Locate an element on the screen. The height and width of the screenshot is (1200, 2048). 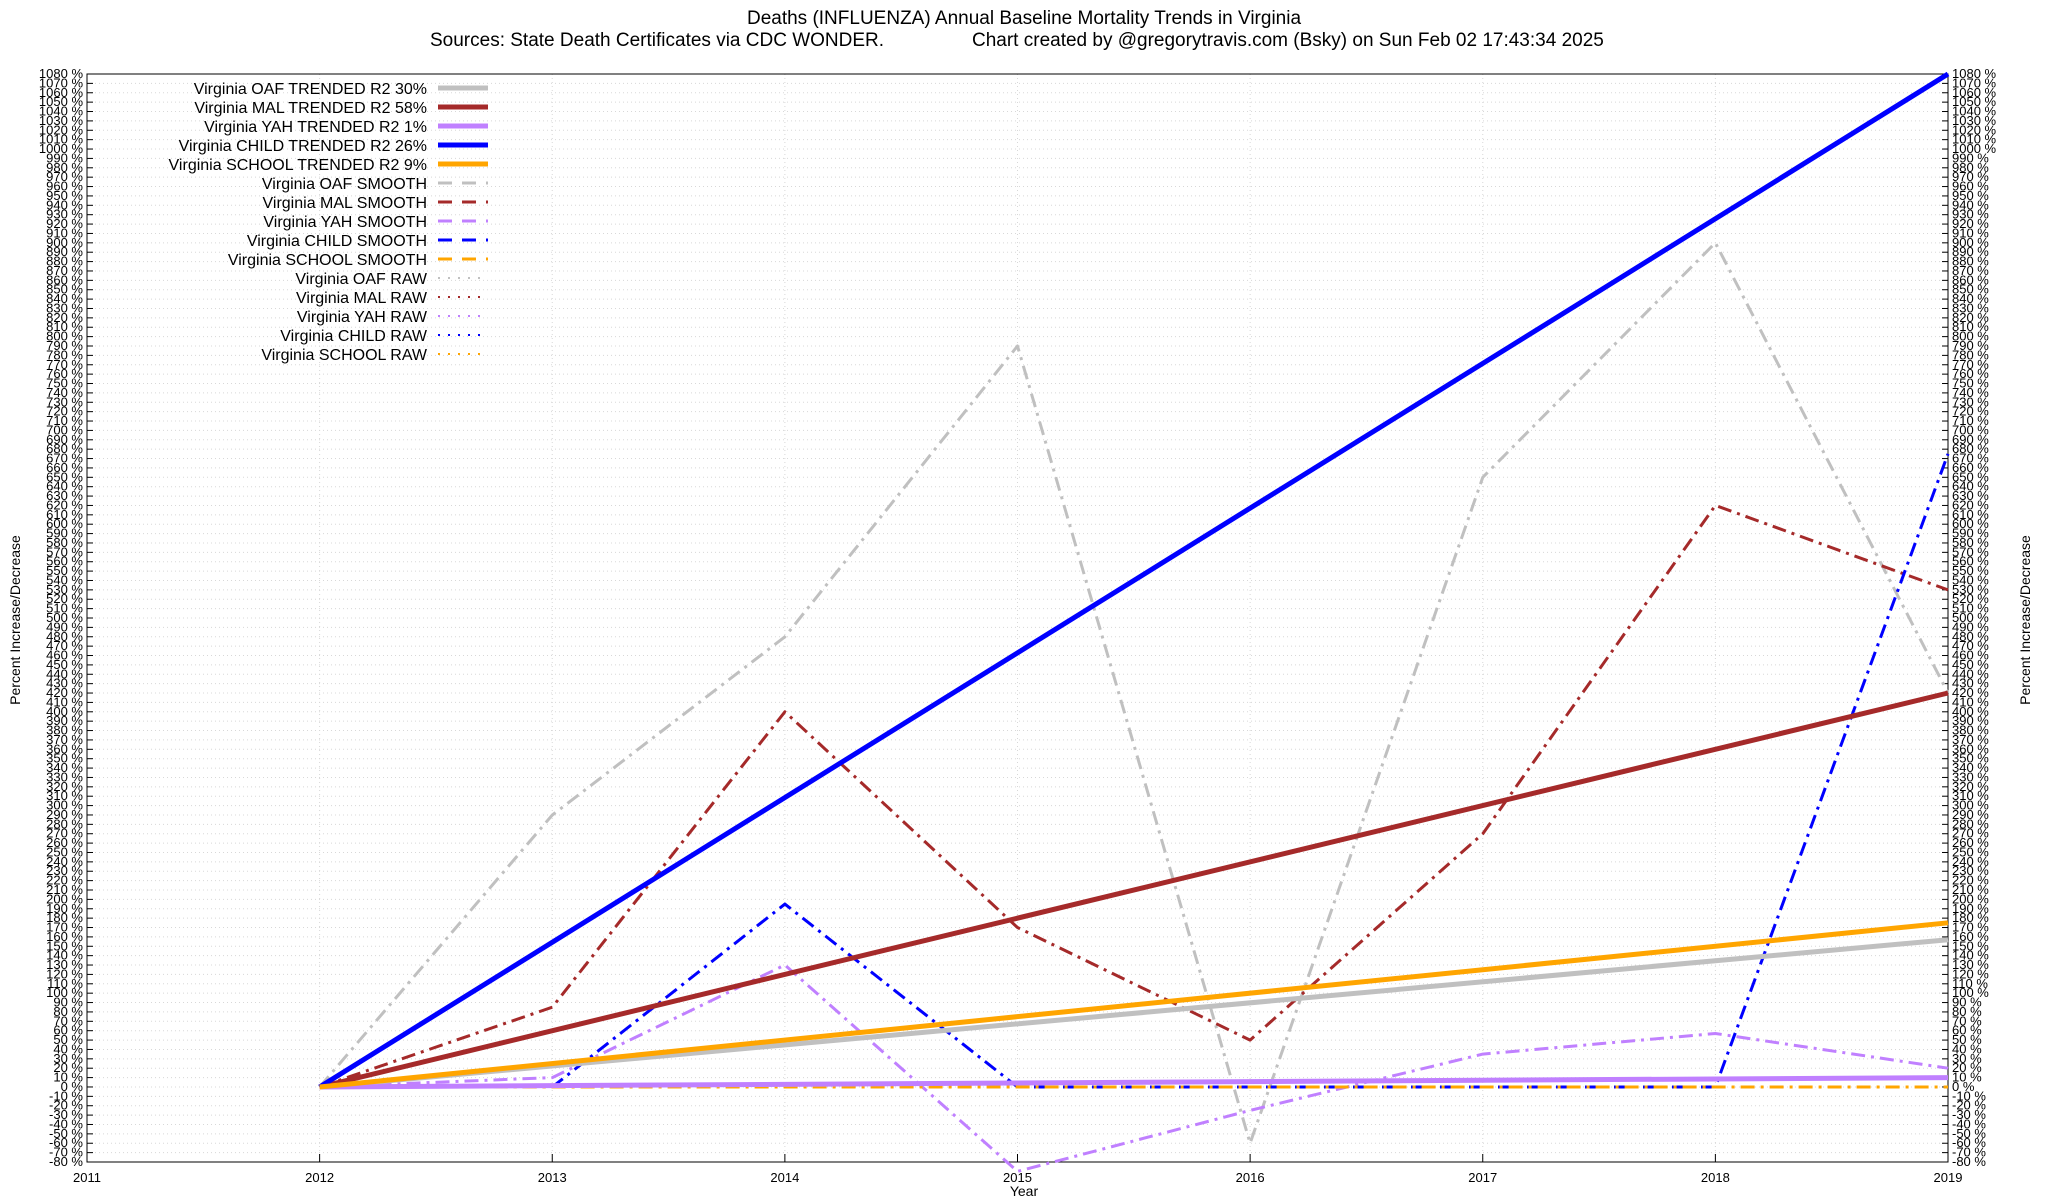
legend-label-12: Virginia YAH RAW is located at coordinates (362, 317).